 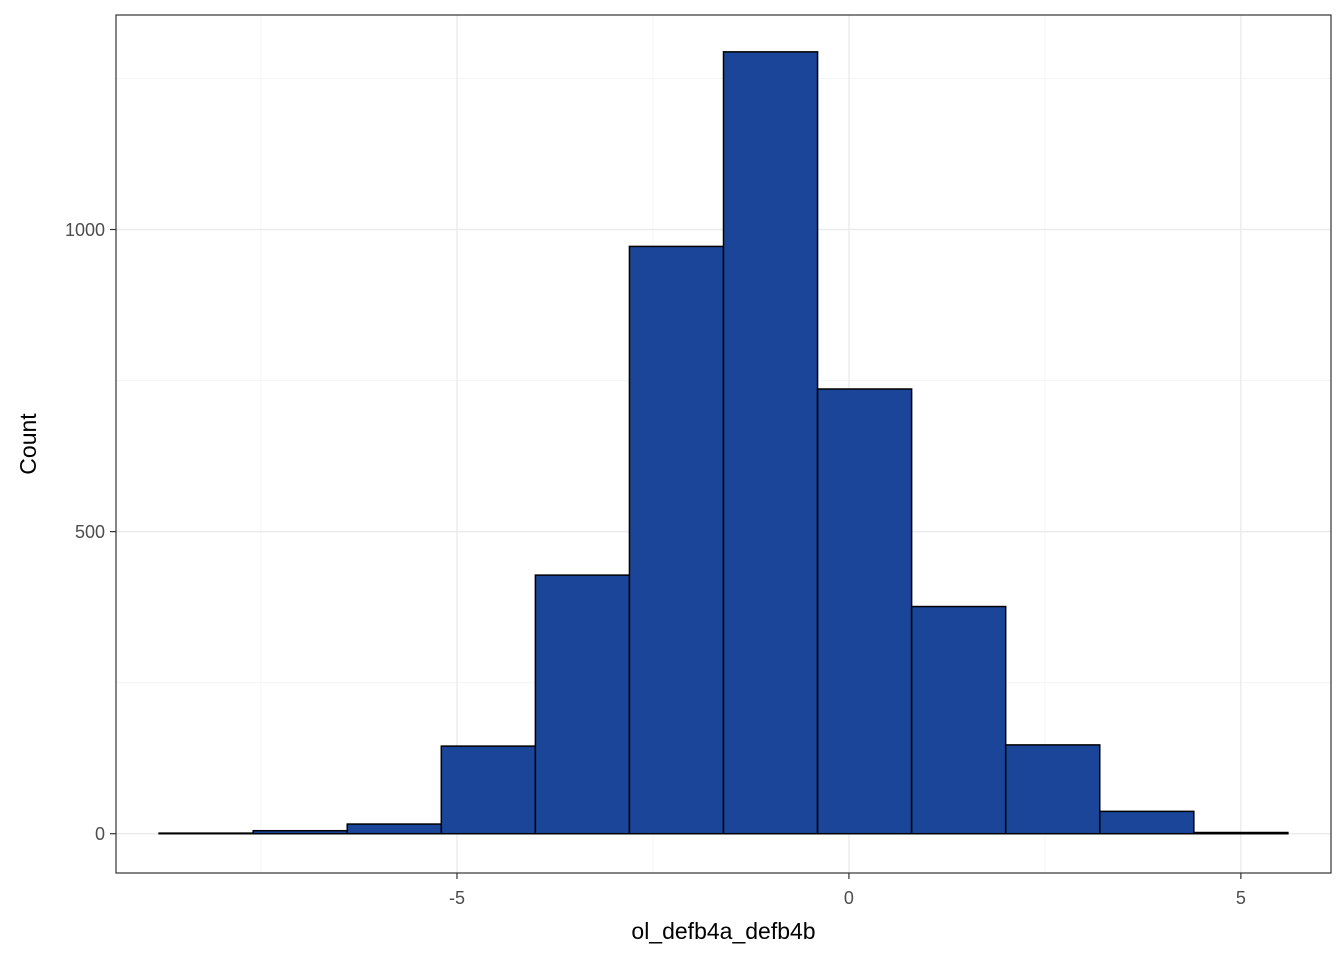 I want to click on x-axis: -5 0 5, so click(x=847, y=890).